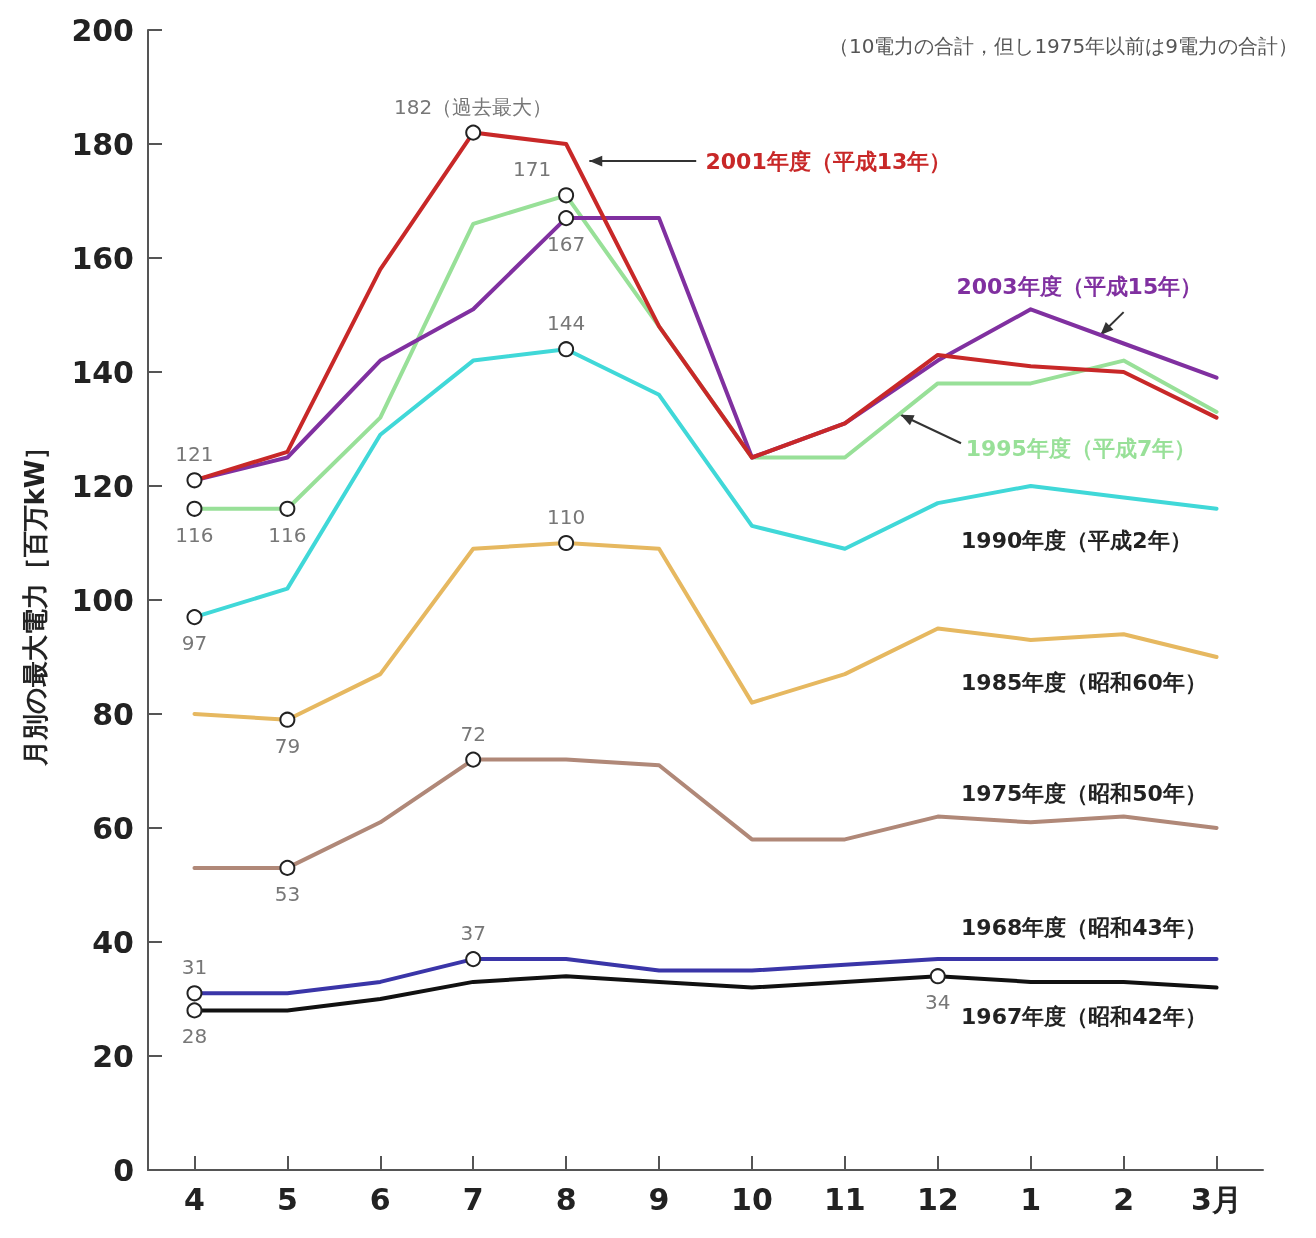 The height and width of the screenshot is (1238, 1316). What do you see at coordinates (194, 967) in the screenshot?
I see `data-label: 31` at bounding box center [194, 967].